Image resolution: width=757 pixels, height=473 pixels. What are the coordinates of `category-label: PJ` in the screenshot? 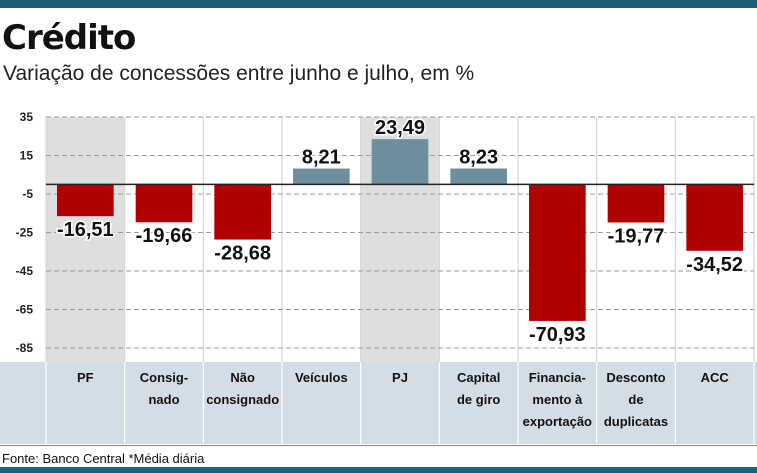 It's located at (400, 377).